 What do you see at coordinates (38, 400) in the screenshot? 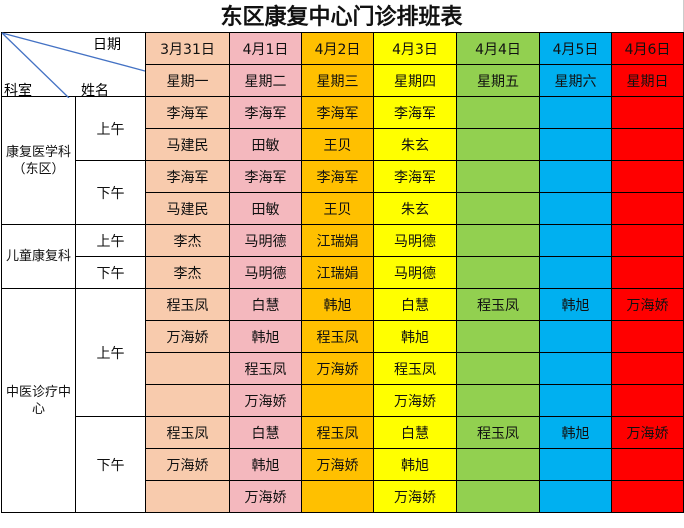
I see `department-cell: 中医诊疗中心` at bounding box center [38, 400].